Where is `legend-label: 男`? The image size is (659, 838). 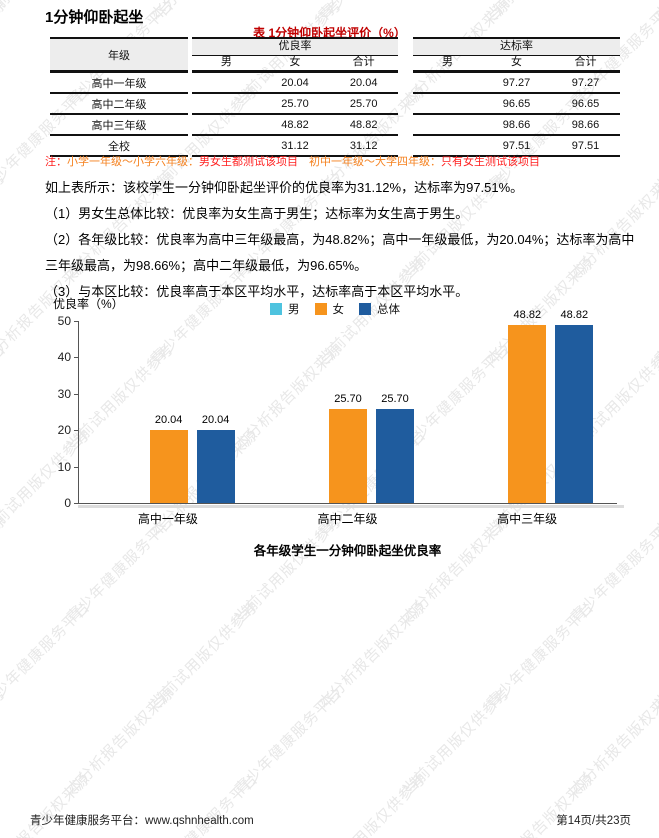 legend-label: 男 is located at coordinates (294, 310).